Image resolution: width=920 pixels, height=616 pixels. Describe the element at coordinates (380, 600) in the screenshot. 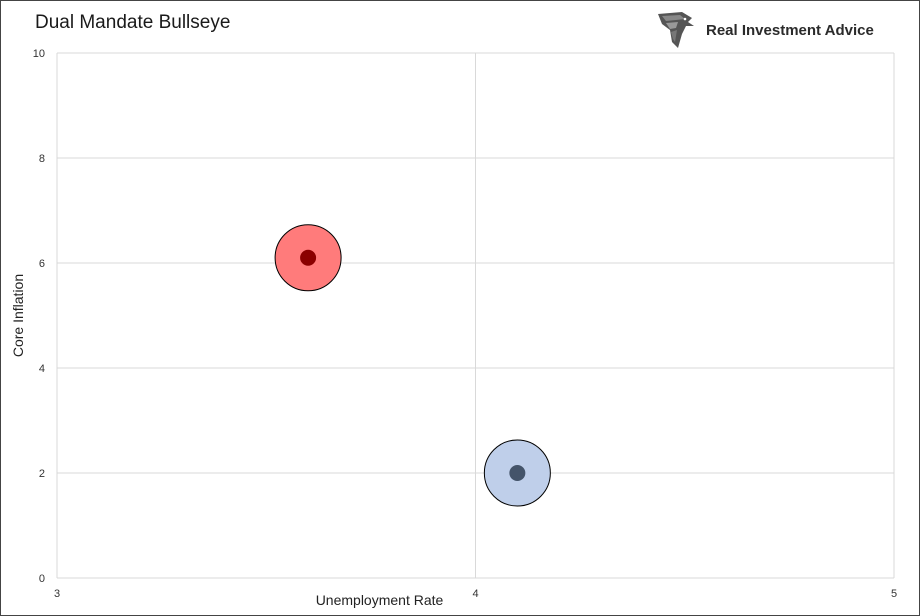

I see `x-axis-title: Unemployment Rate` at that location.